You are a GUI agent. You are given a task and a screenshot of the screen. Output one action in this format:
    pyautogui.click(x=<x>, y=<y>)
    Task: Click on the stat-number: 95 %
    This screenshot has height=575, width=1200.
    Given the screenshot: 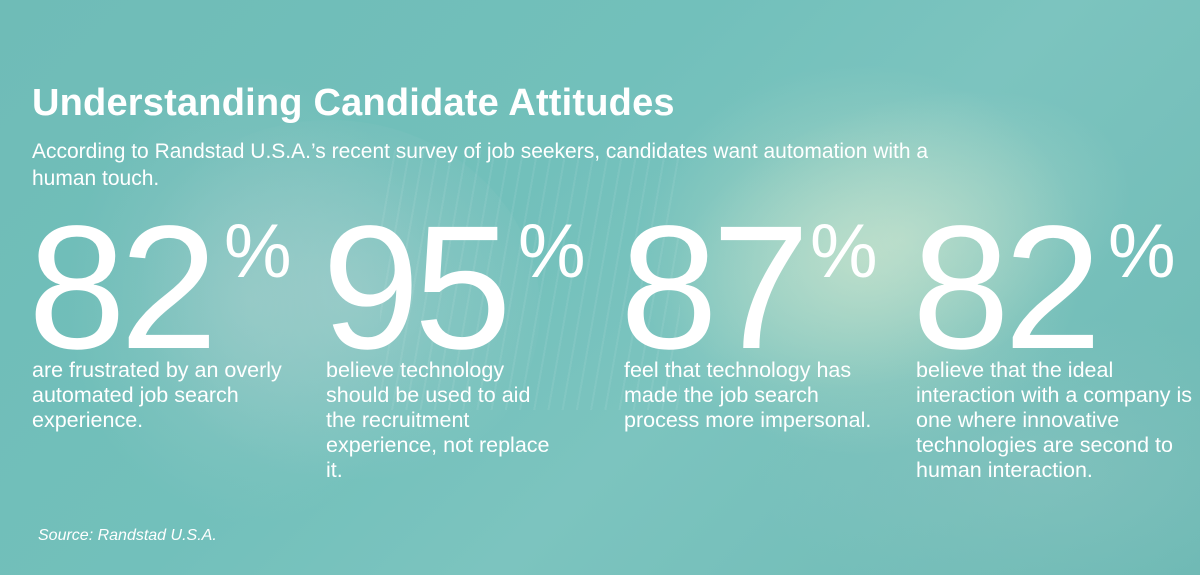 What is the action you would take?
    pyautogui.click(x=454, y=288)
    